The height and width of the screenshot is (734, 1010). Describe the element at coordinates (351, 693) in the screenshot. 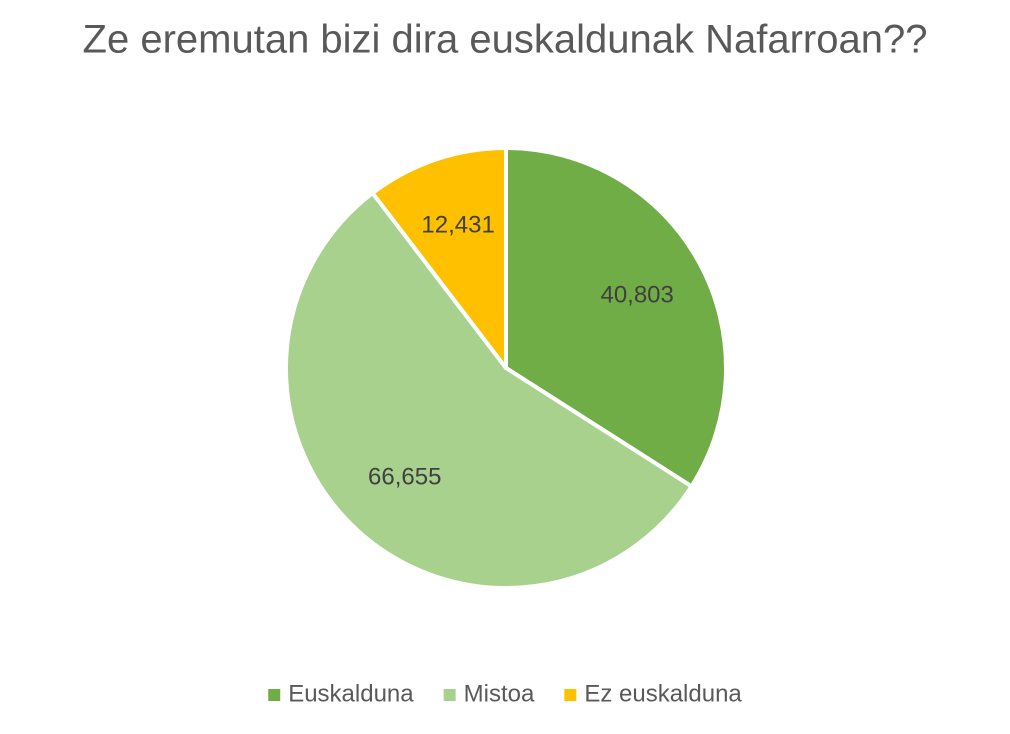

I see `legend-label: Euskalduna` at that location.